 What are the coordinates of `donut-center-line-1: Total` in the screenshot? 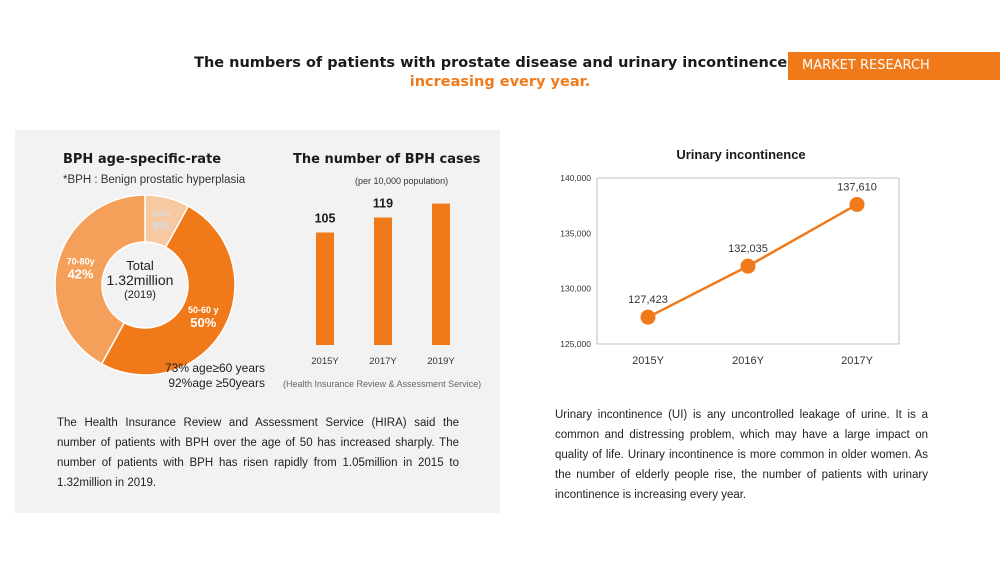 It's located at (140, 265).